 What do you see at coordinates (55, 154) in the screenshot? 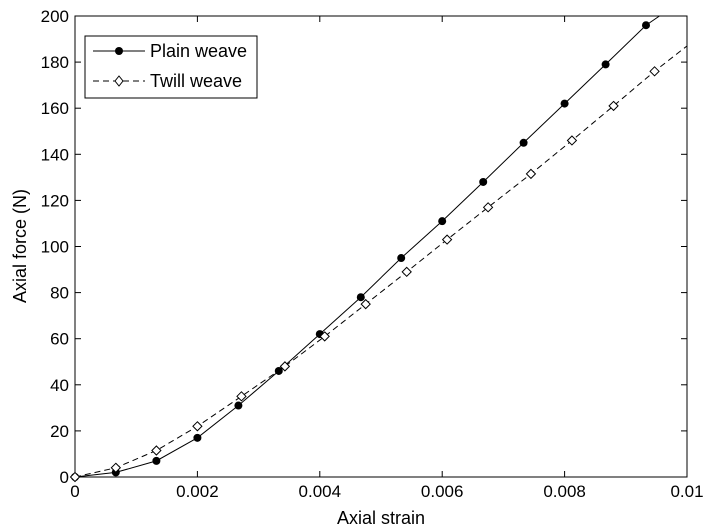
I see `y-tick-label: 140` at bounding box center [55, 154].